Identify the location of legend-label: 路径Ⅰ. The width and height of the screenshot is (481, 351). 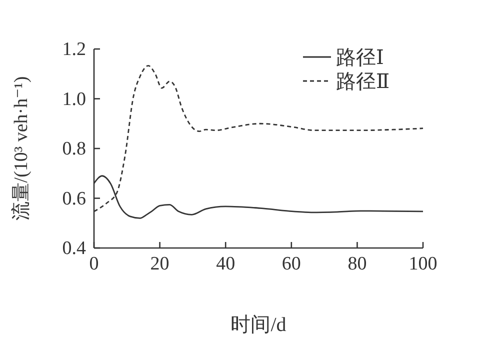
(360, 58).